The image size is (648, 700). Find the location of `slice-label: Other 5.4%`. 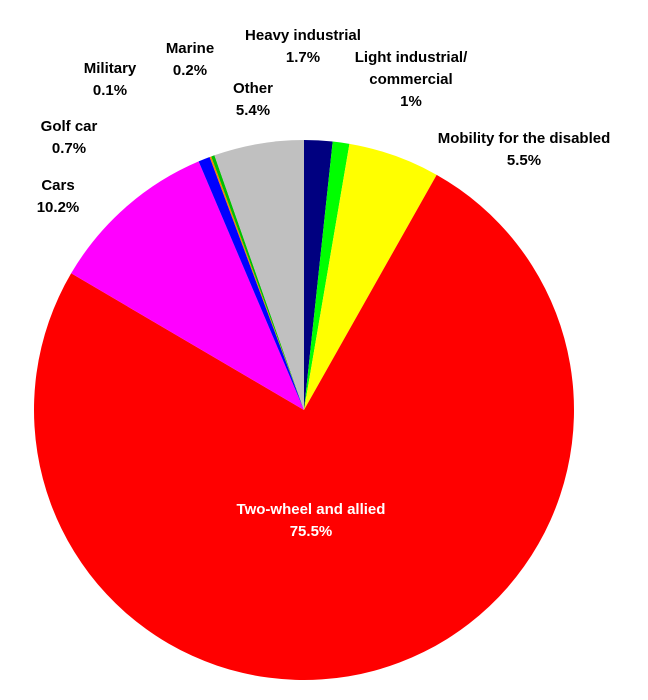

slice-label: Other 5.4% is located at coordinates (253, 99).